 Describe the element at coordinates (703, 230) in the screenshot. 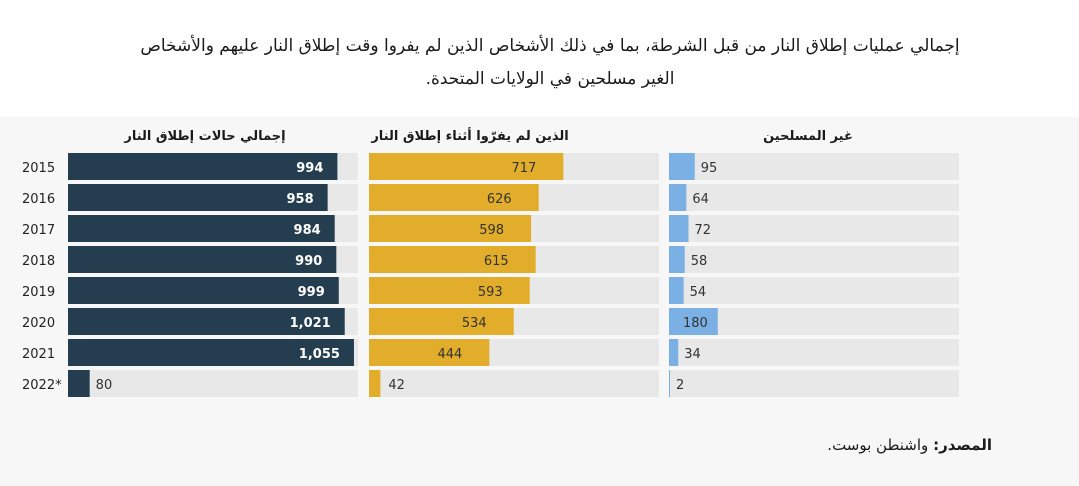

I see `data-label: 72` at that location.